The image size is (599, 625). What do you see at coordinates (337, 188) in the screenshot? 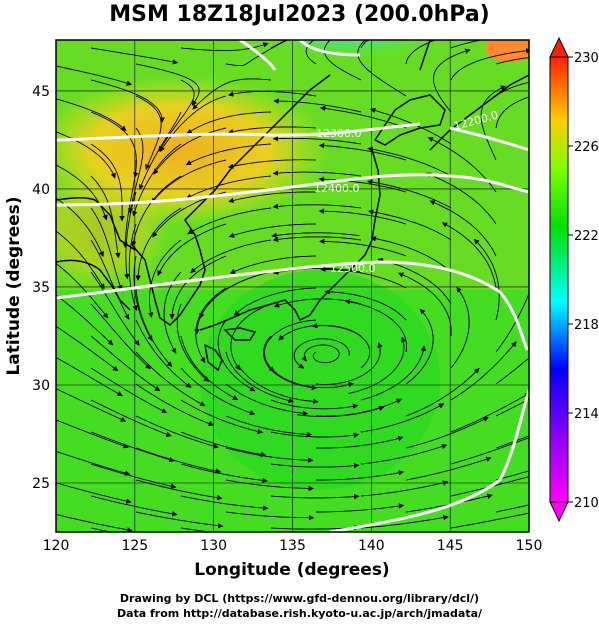
I see `contour-label-12400: 12400.0` at bounding box center [337, 188].